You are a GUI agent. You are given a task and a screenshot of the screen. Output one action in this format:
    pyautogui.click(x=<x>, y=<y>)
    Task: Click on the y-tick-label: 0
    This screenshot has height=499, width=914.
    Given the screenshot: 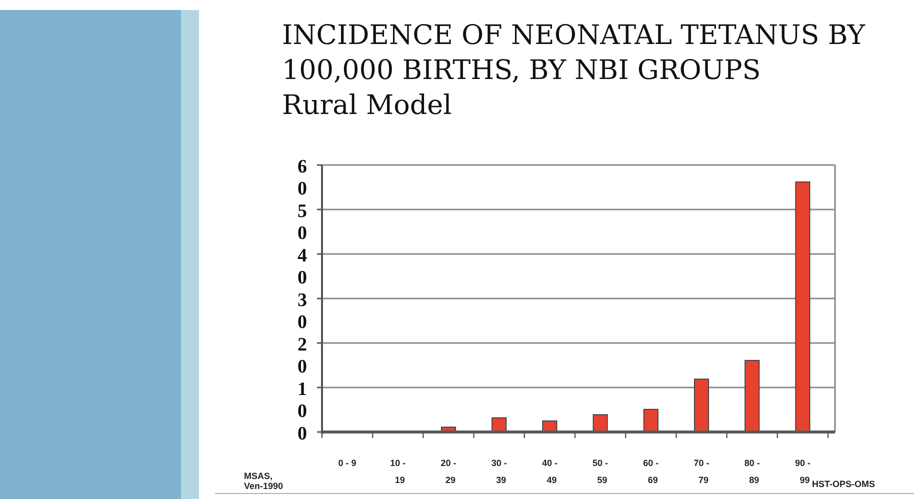 What is the action you would take?
    pyautogui.click(x=302, y=434)
    